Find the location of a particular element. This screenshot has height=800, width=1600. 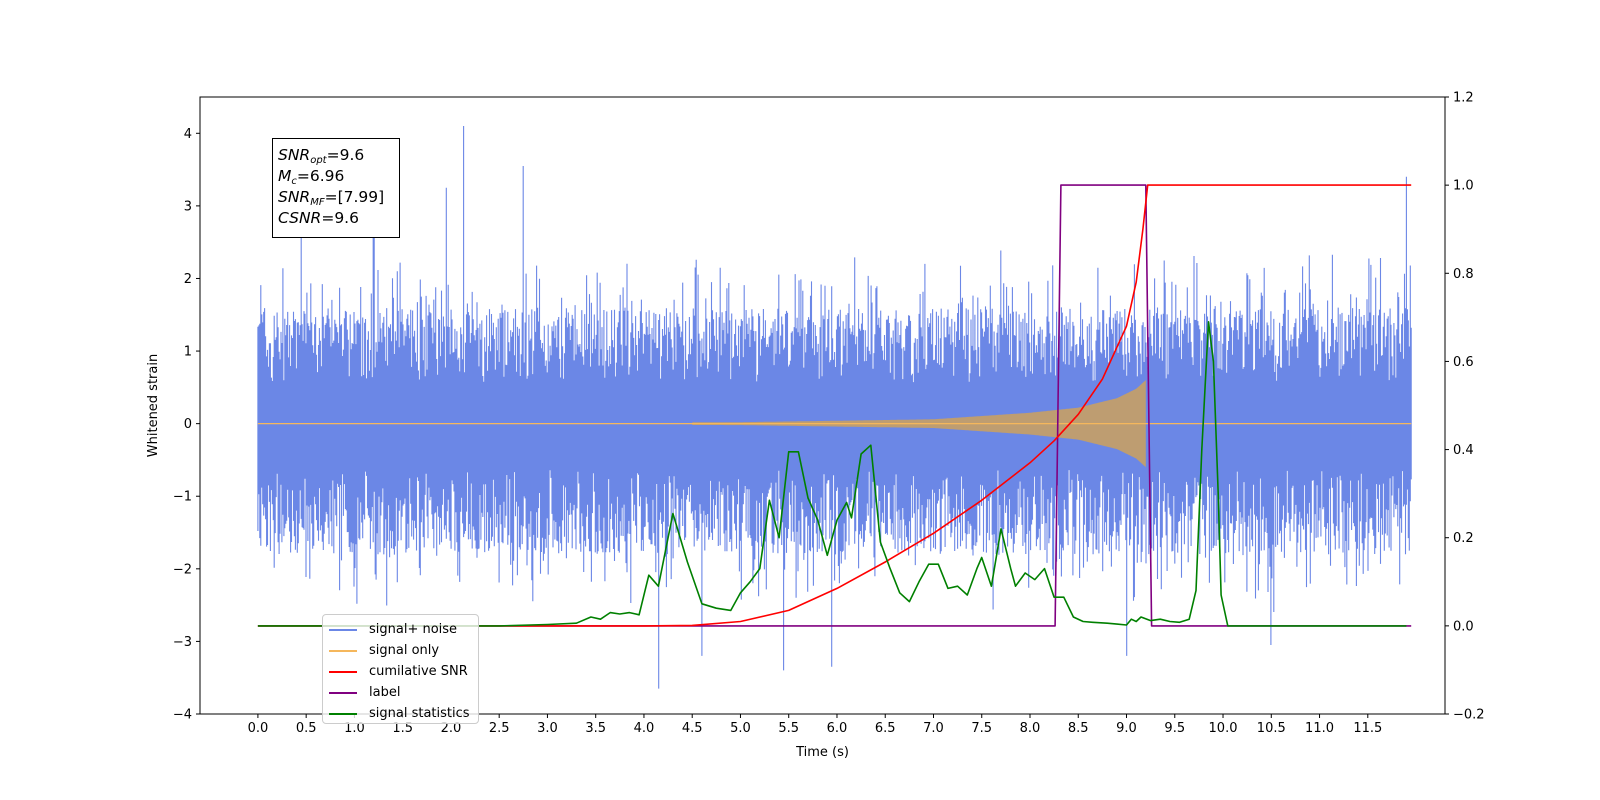

x-tick-label: 10.5 is located at coordinates (1271, 728).